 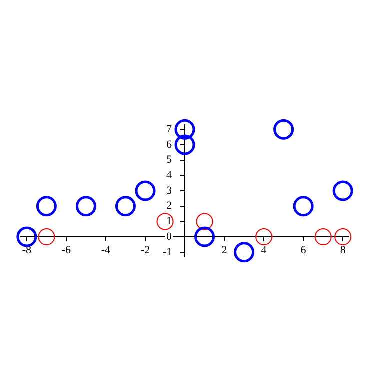 What do you see at coordinates (303, 250) in the screenshot?
I see `x-tick-label: 6` at bounding box center [303, 250].